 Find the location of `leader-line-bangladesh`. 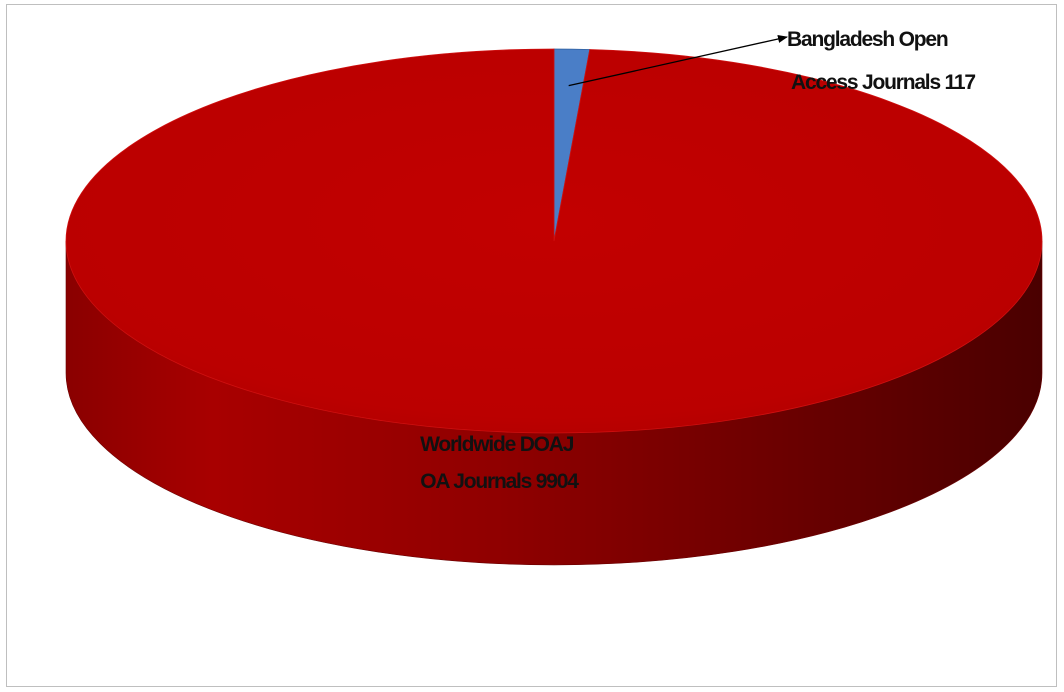

leader-line-bangladesh is located at coordinates (678, 61).